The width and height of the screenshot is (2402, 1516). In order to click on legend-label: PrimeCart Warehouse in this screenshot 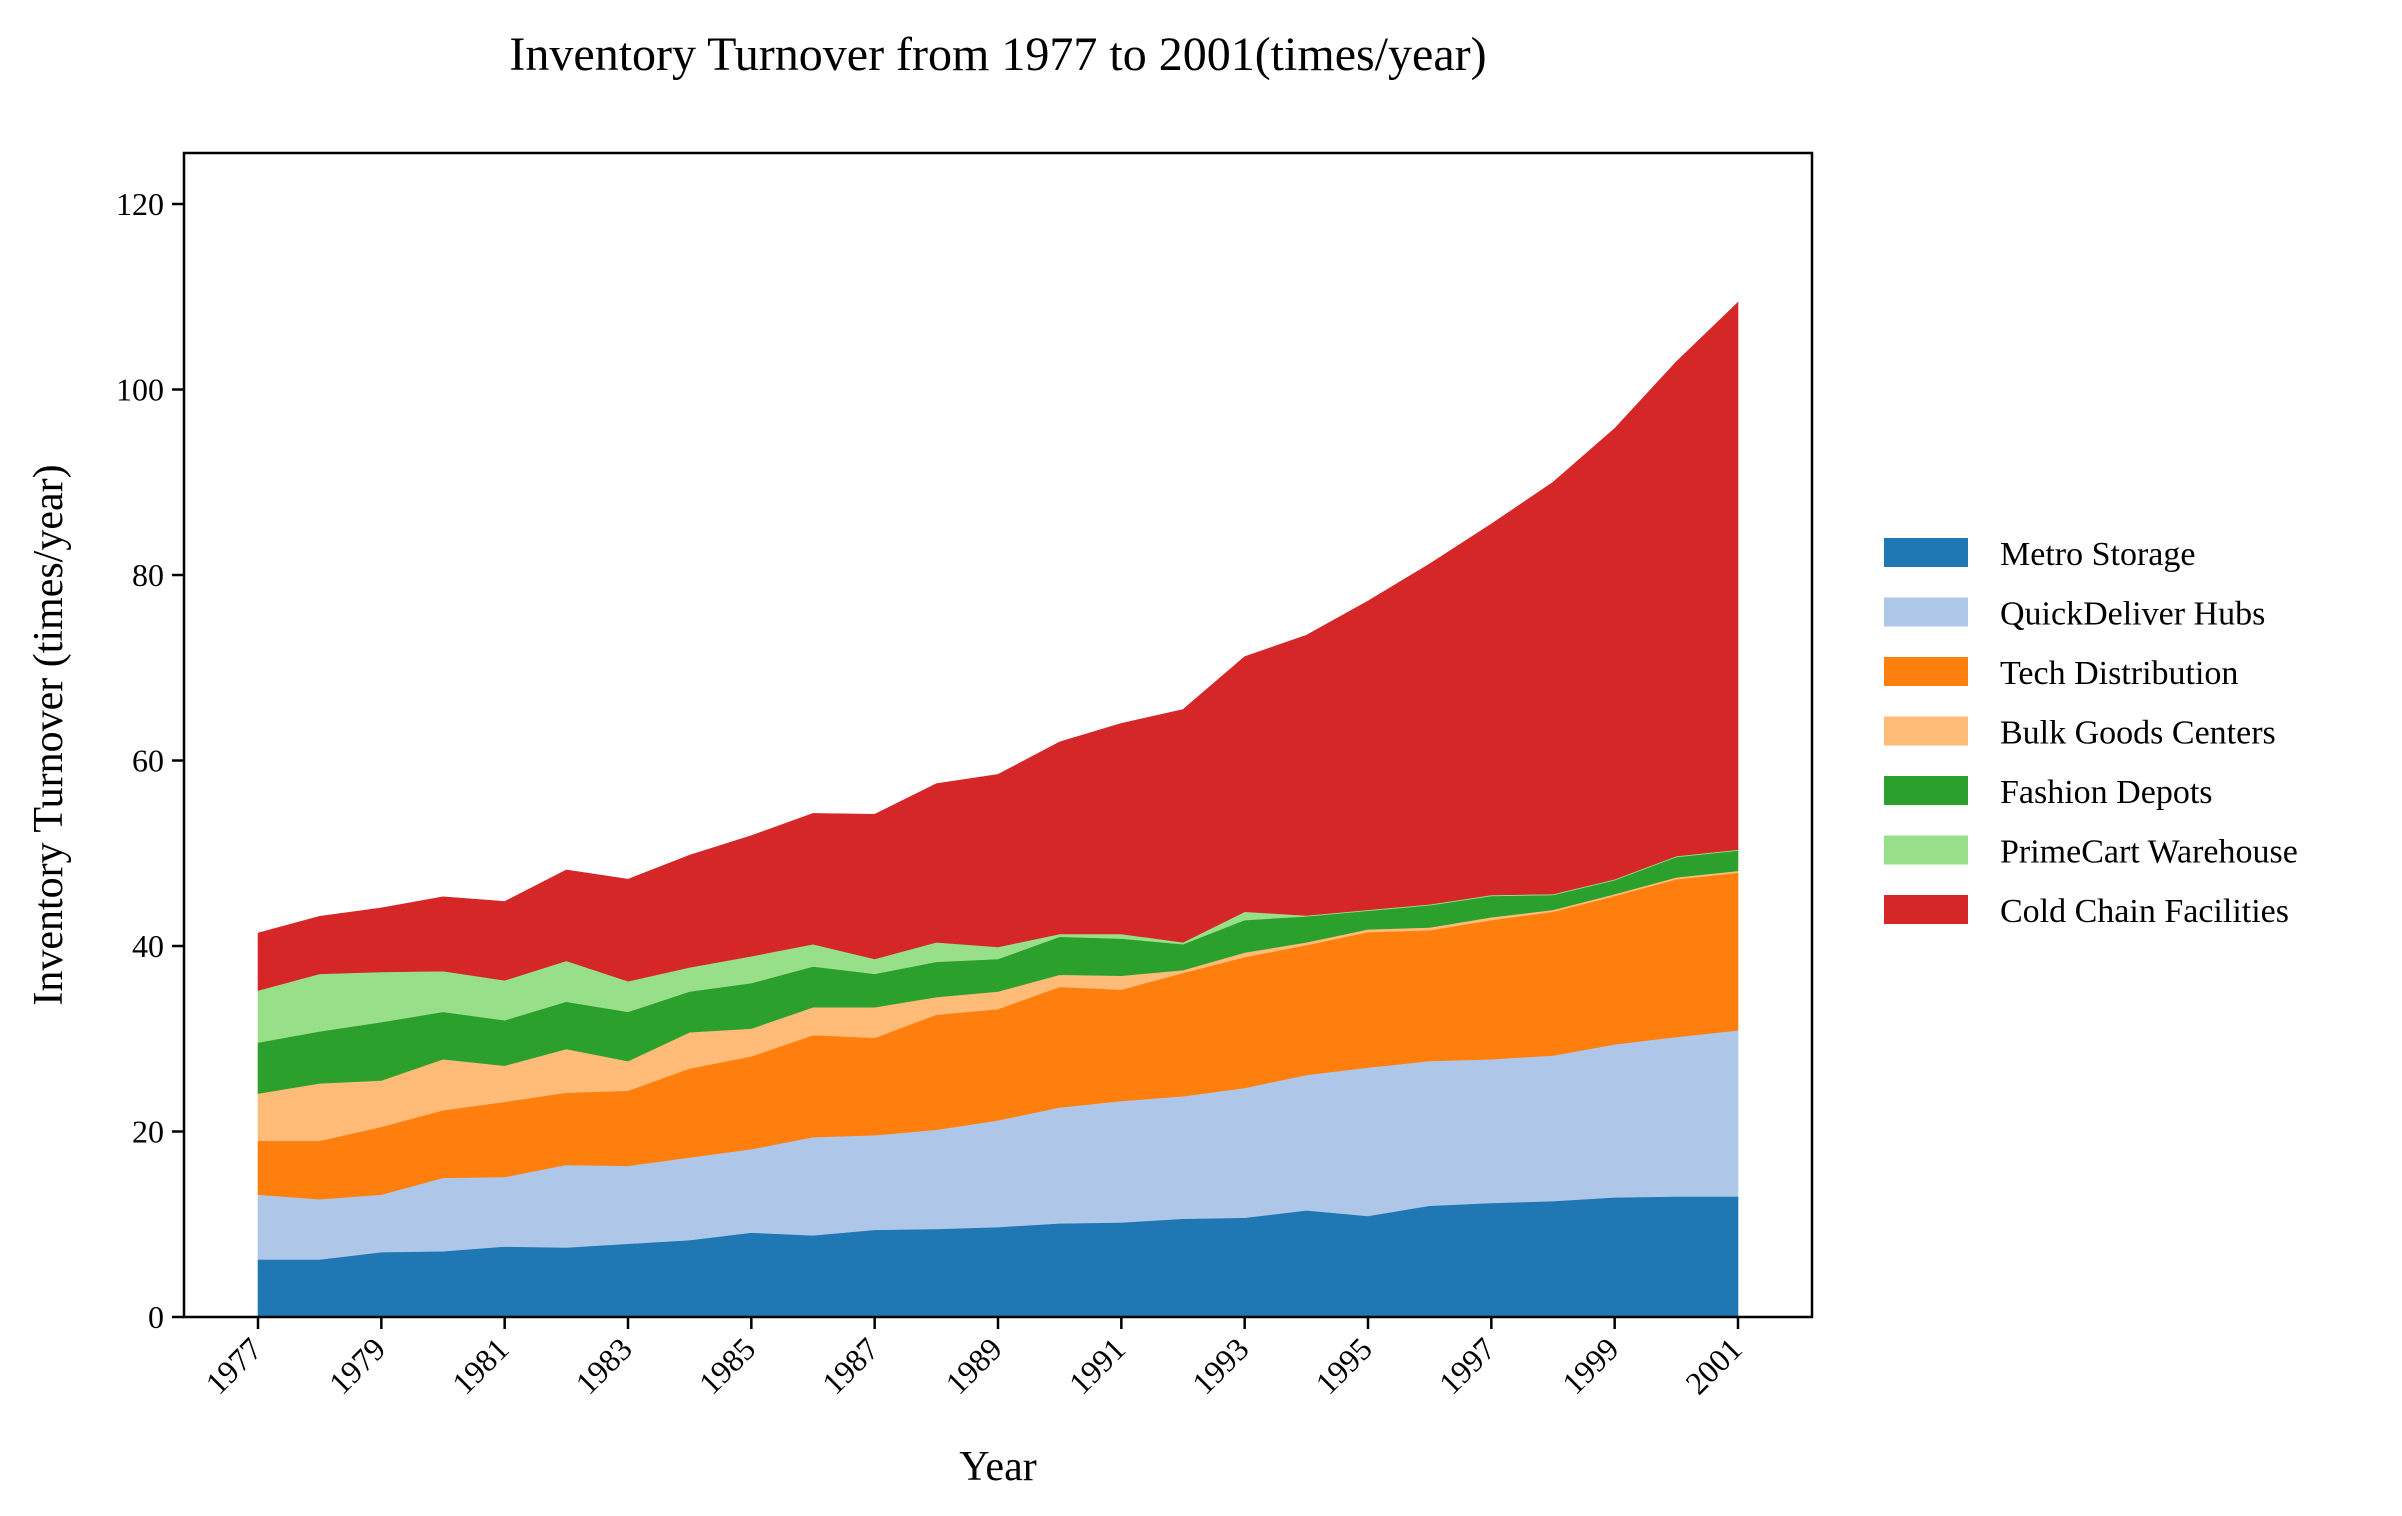, I will do `click(2149, 852)`.